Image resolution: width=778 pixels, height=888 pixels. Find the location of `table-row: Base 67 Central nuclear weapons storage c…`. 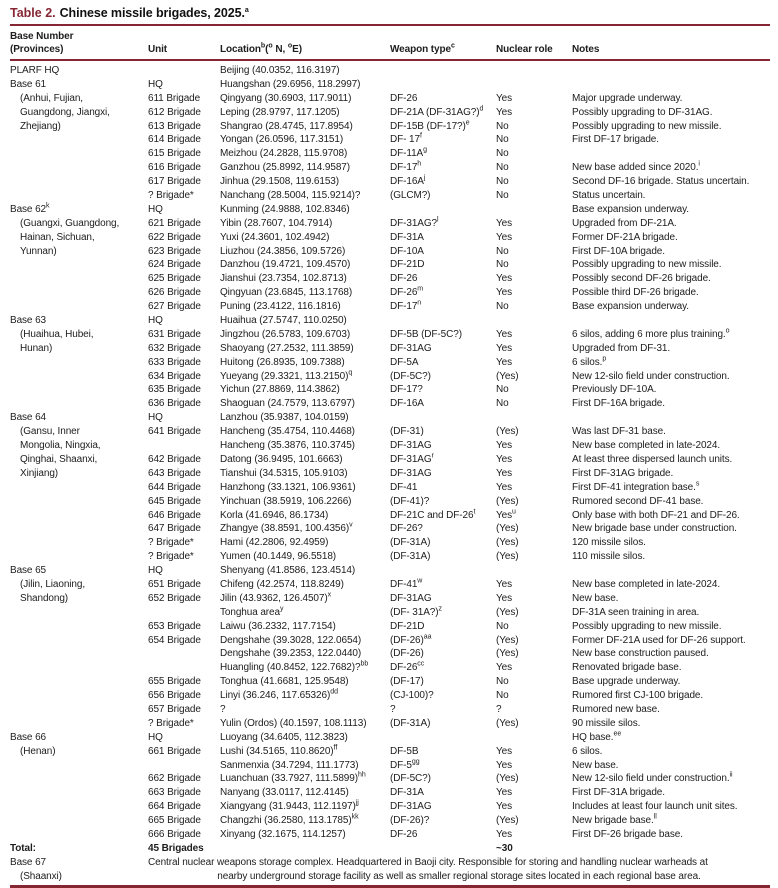

table-row: Base 67 Central nuclear weapons storage c… is located at coordinates (390, 863).